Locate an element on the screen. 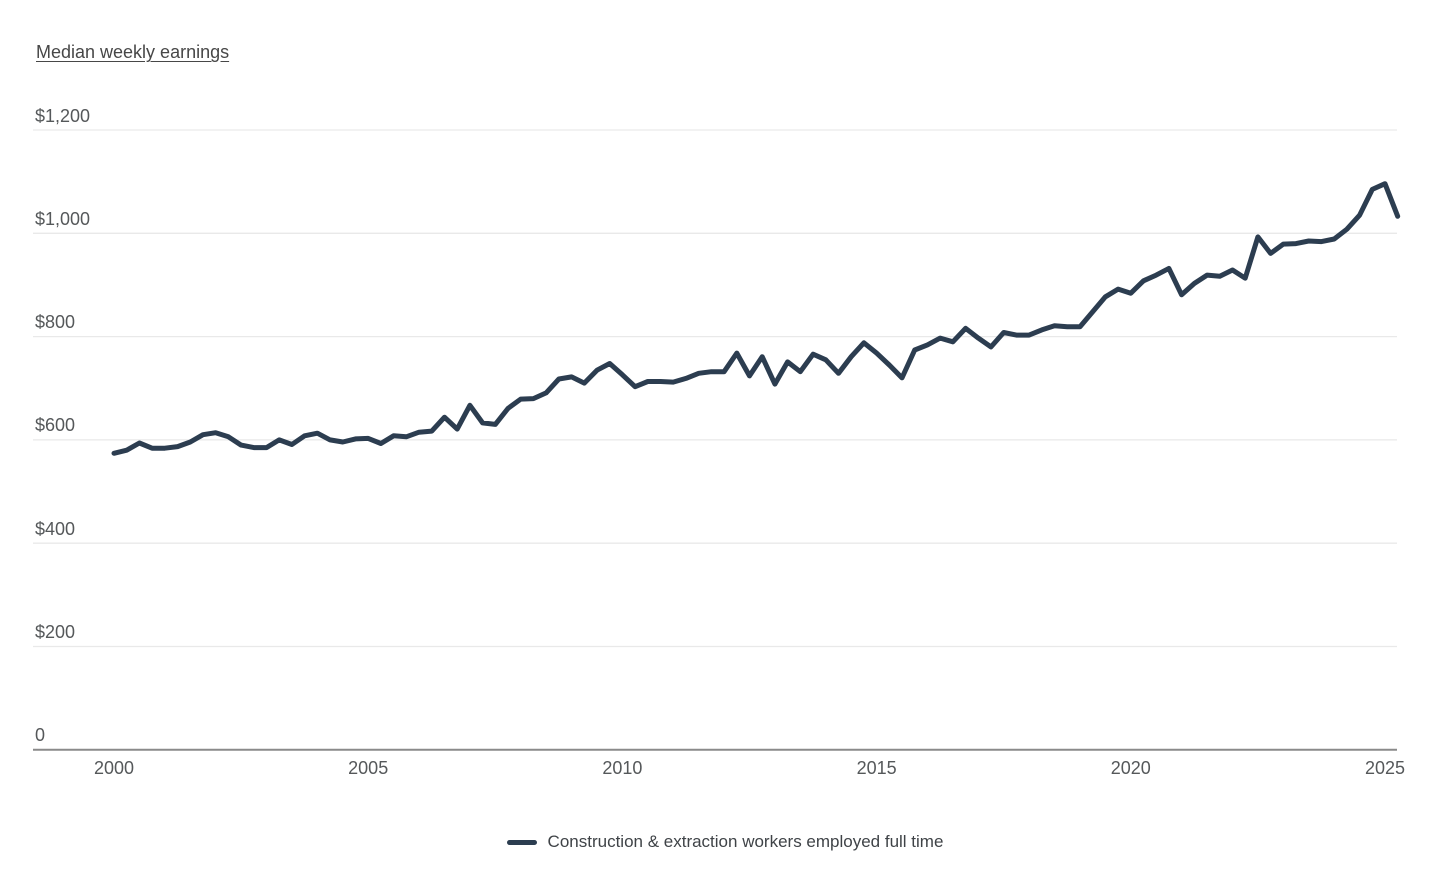 The image size is (1450, 875). y-axis-tick-label: 0 is located at coordinates (40, 735).